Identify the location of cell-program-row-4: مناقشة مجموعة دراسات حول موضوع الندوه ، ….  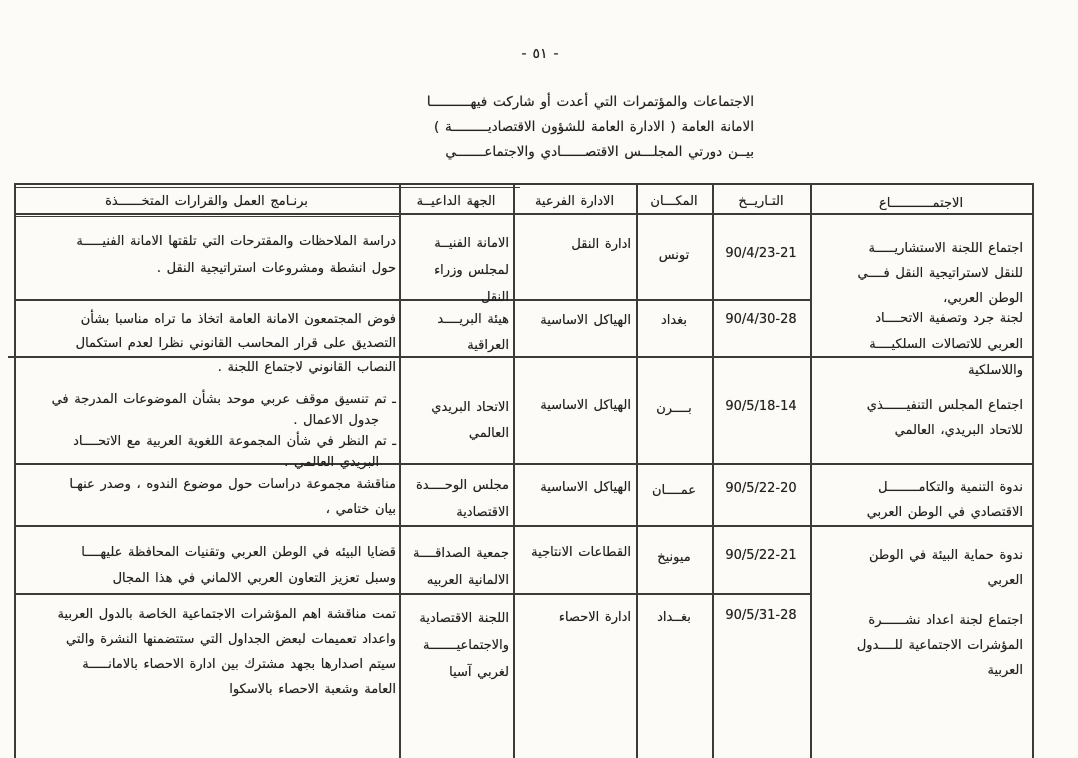
(232, 497).